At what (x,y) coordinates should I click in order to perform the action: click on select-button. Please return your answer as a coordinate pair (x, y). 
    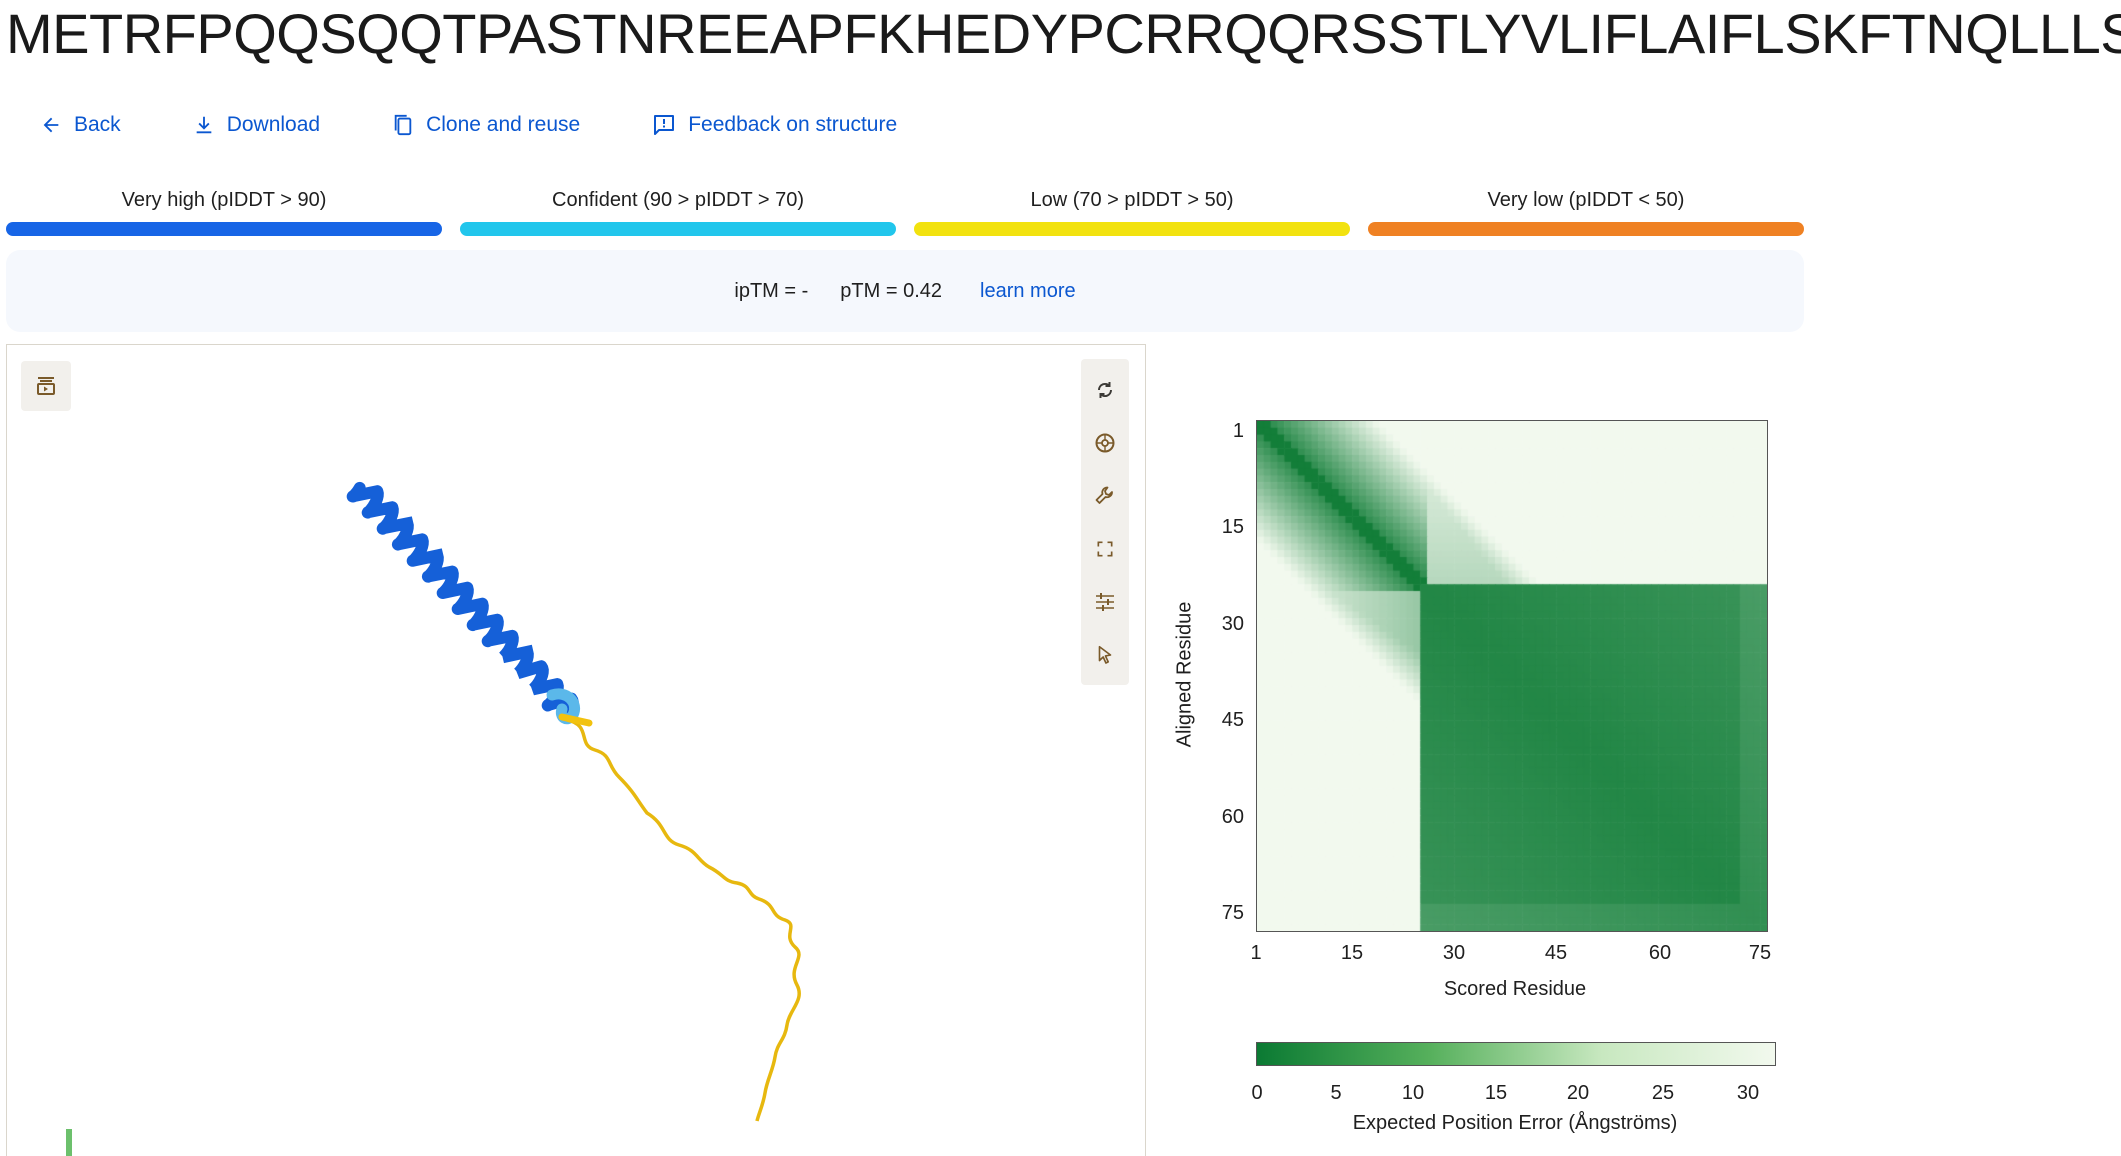
    Looking at the image, I should click on (1105, 654).